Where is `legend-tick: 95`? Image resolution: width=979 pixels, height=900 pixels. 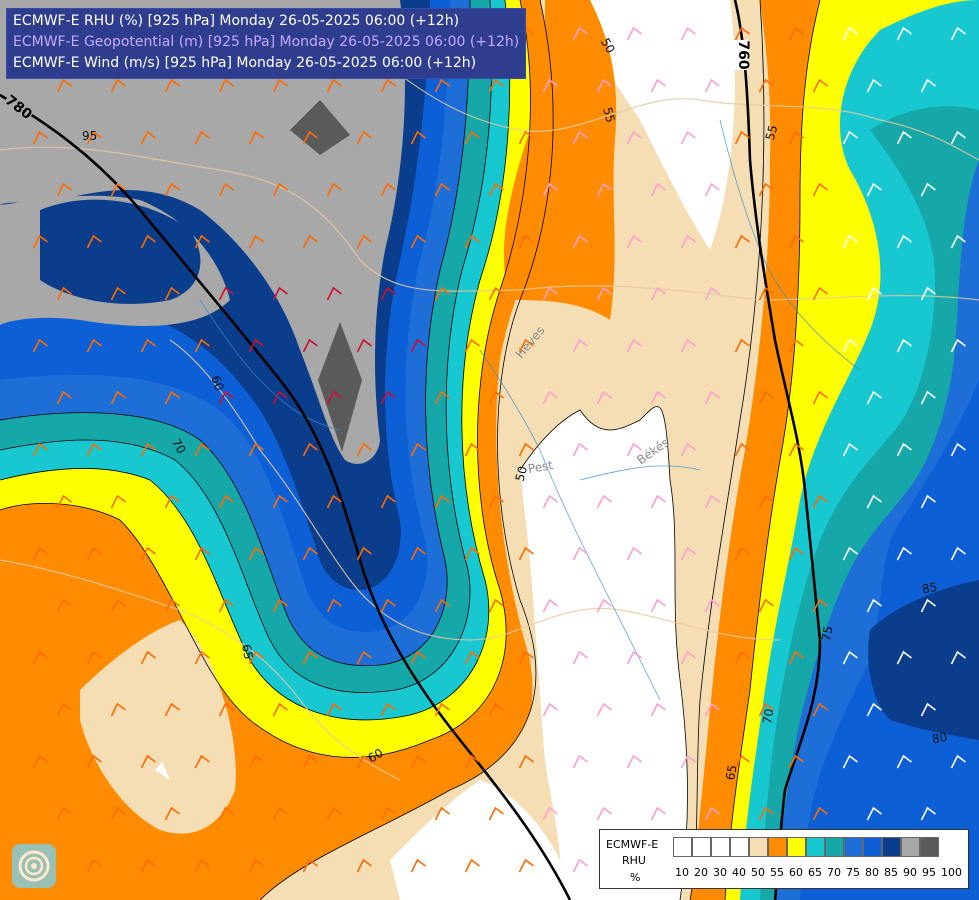
legend-tick: 95 is located at coordinates (929, 872).